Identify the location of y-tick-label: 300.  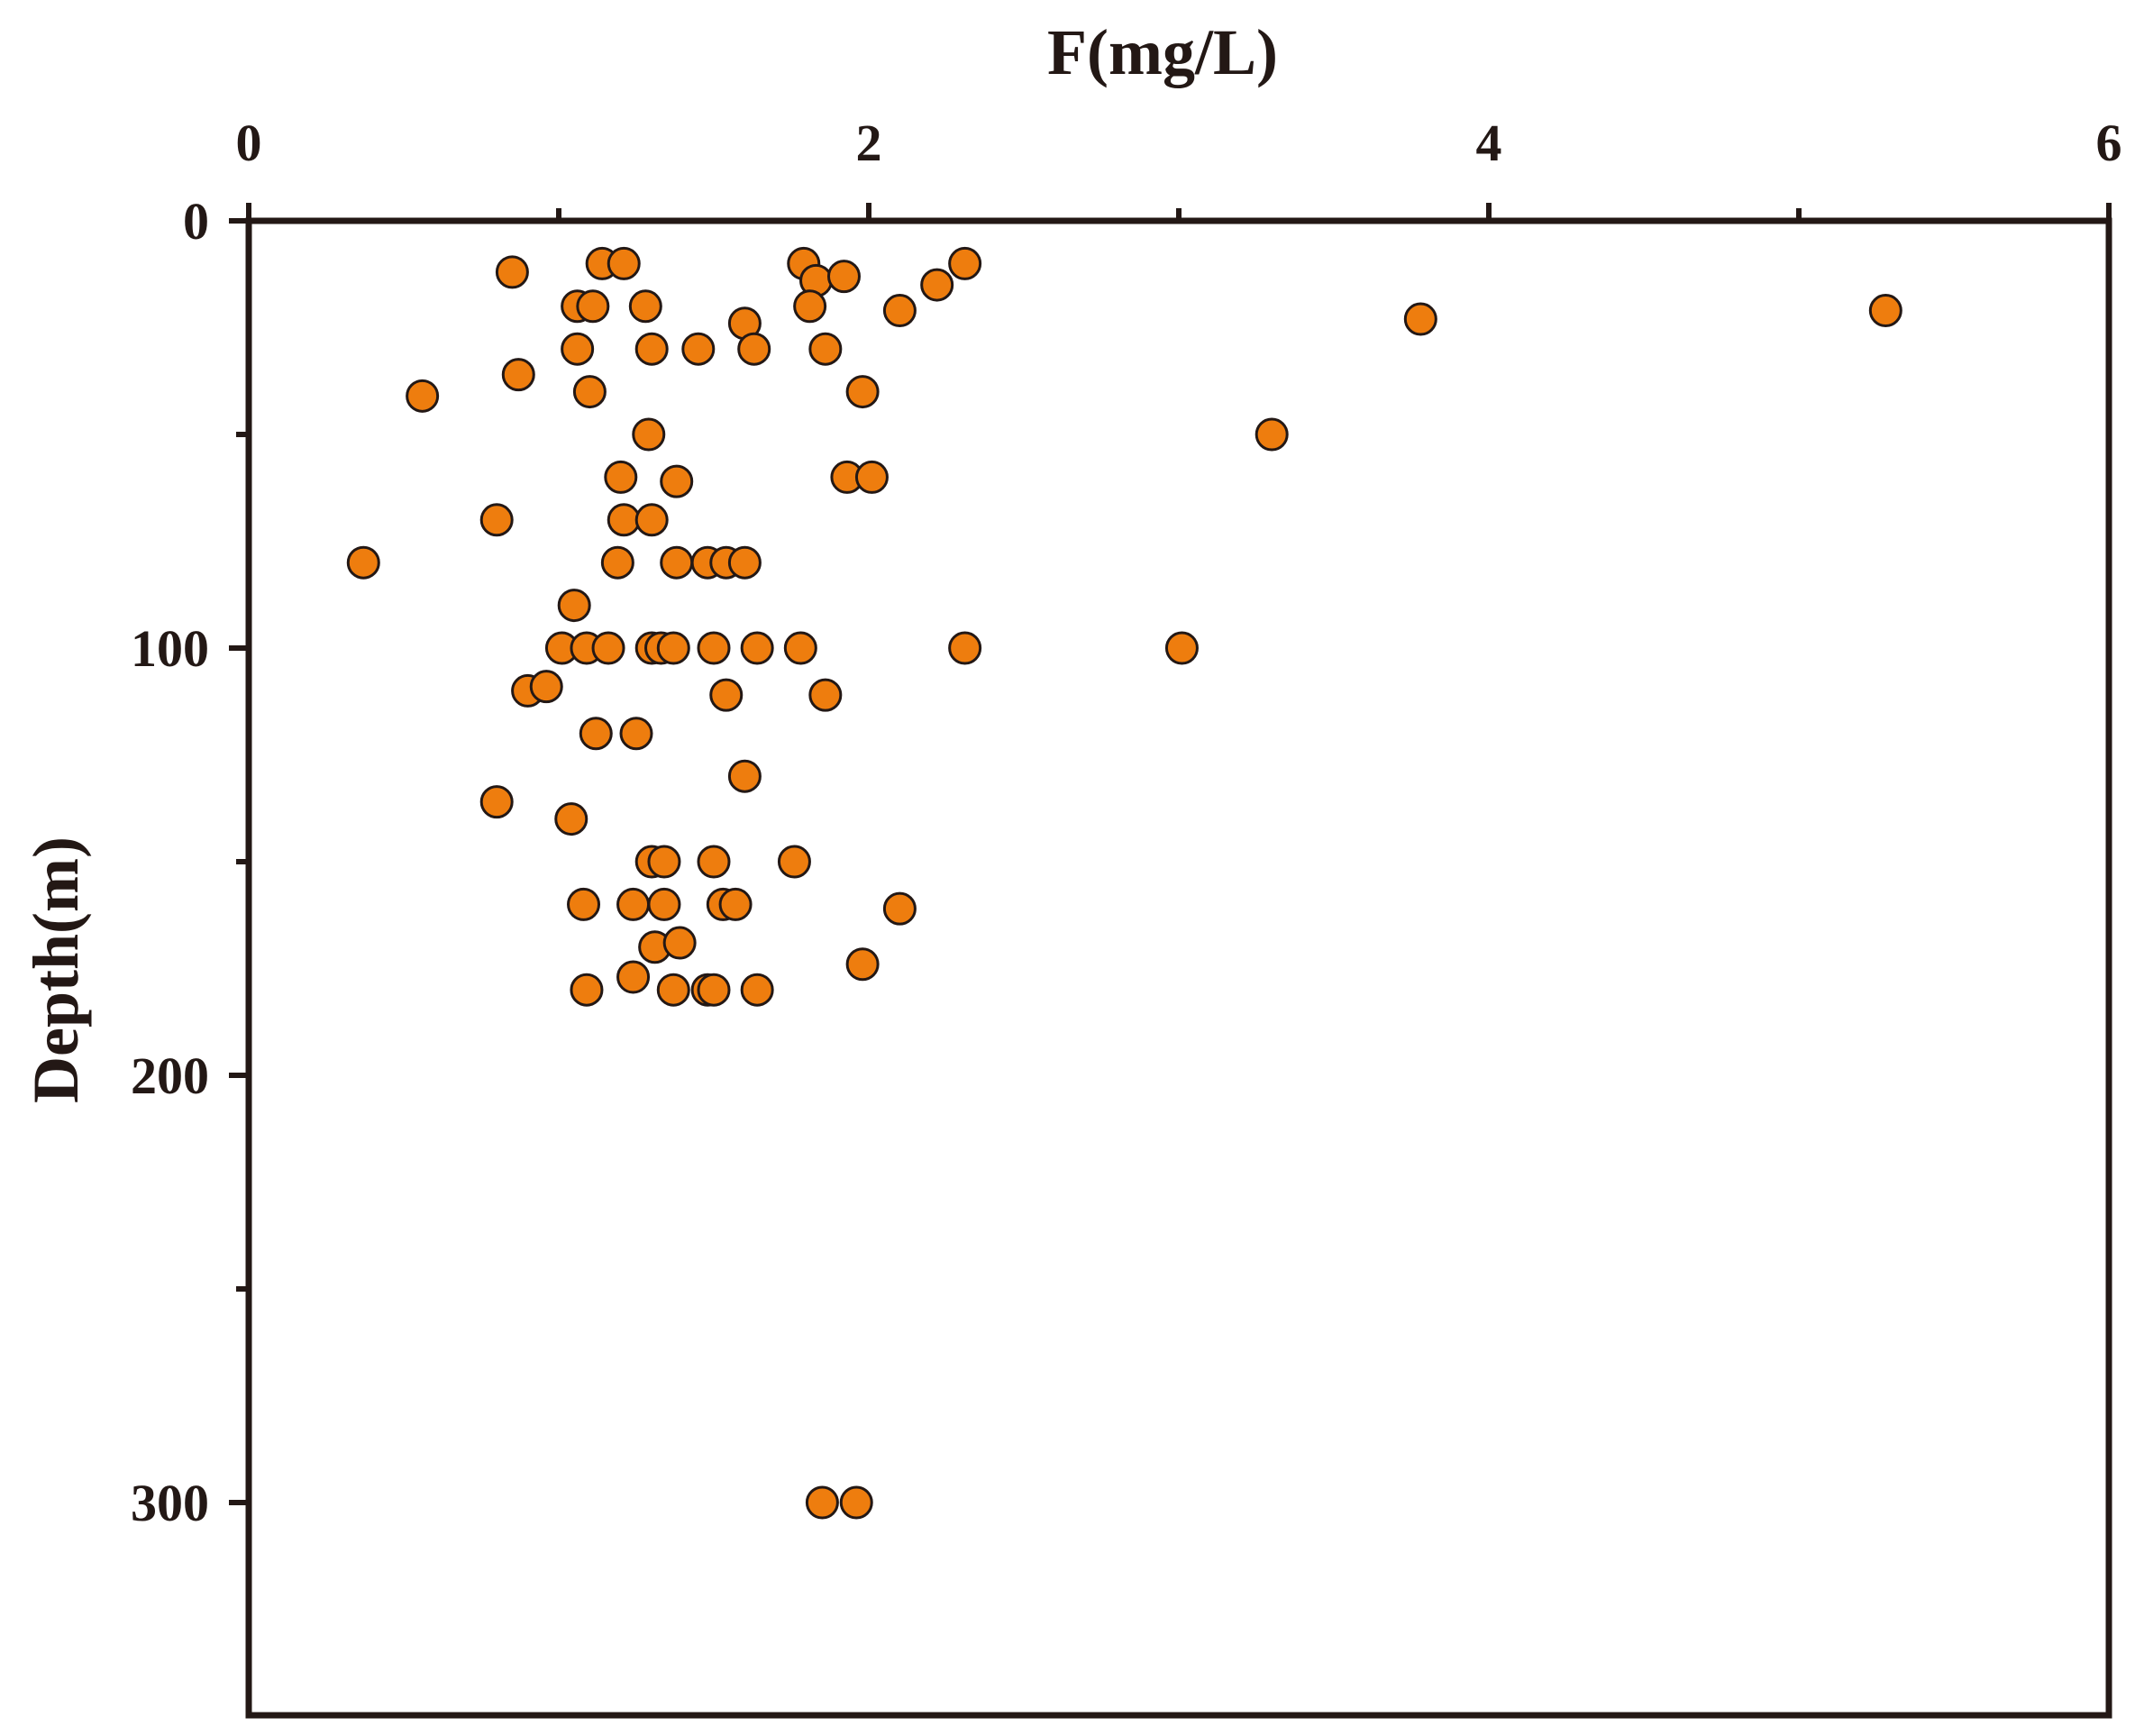
(170, 1503).